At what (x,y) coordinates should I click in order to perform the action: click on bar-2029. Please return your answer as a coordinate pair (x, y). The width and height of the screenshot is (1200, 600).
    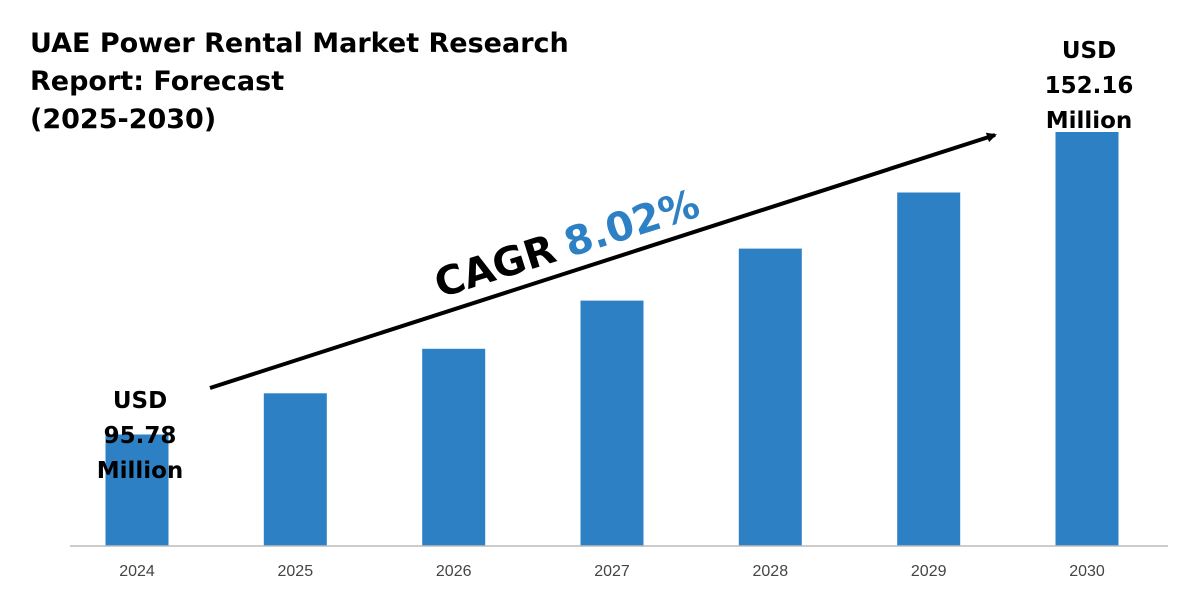
    Looking at the image, I should click on (929, 369).